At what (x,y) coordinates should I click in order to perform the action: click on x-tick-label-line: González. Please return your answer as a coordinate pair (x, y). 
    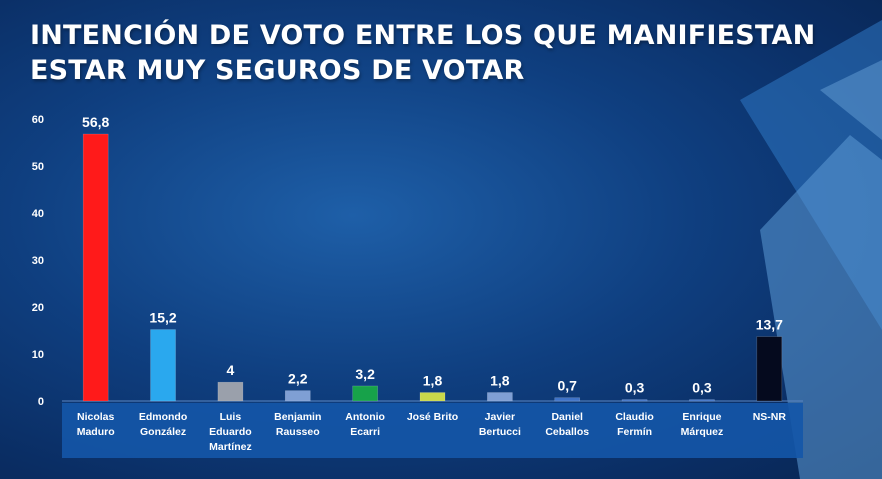
    Looking at the image, I should click on (163, 432).